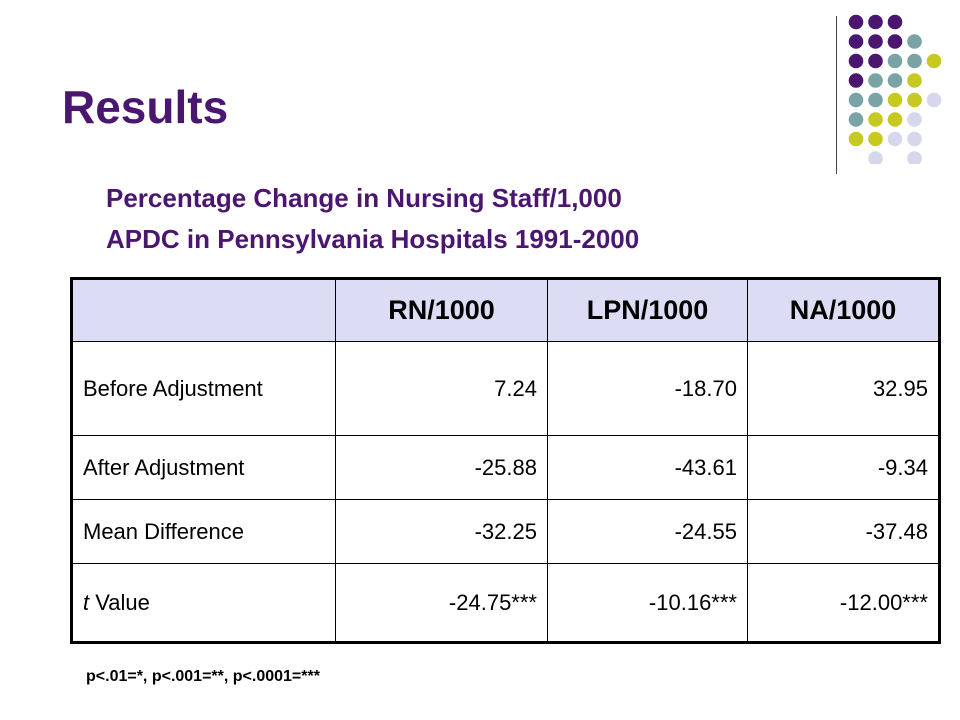 The height and width of the screenshot is (720, 960). I want to click on header-cell-empty, so click(203, 310).